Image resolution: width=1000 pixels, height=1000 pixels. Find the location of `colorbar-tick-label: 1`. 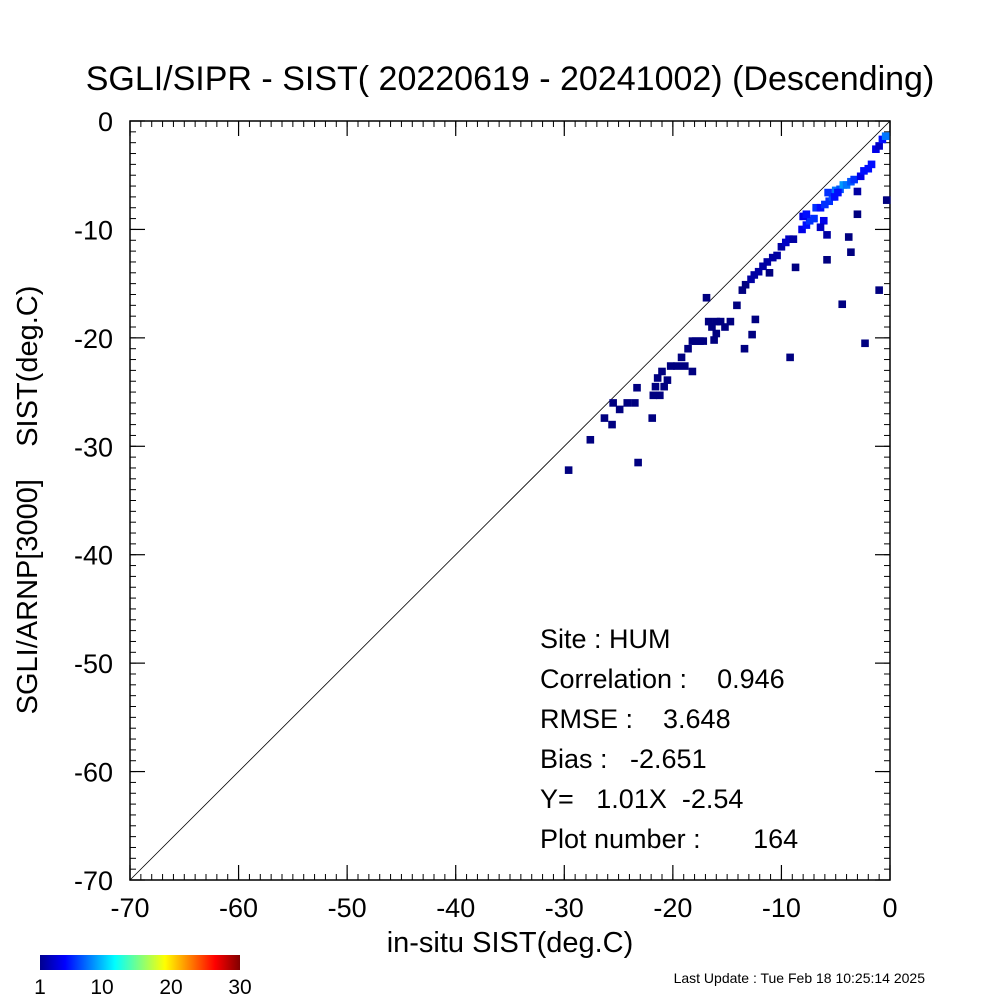

colorbar-tick-label: 1 is located at coordinates (40, 987).